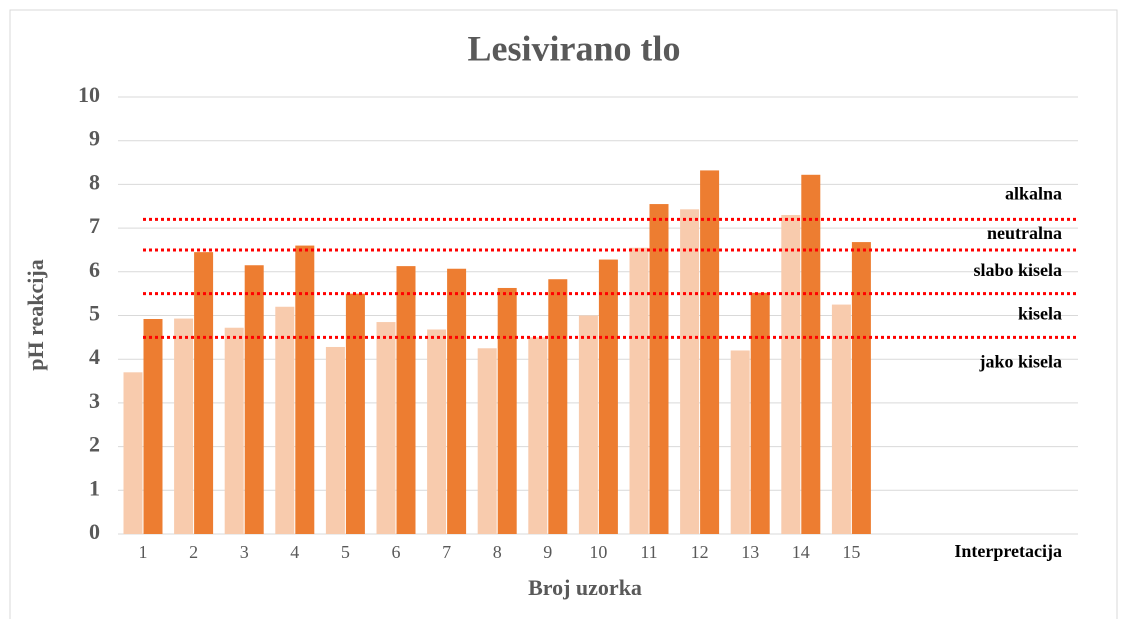 The image size is (1128, 619). Describe the element at coordinates (94, 444) in the screenshot. I see `y-tick-label: 2` at that location.